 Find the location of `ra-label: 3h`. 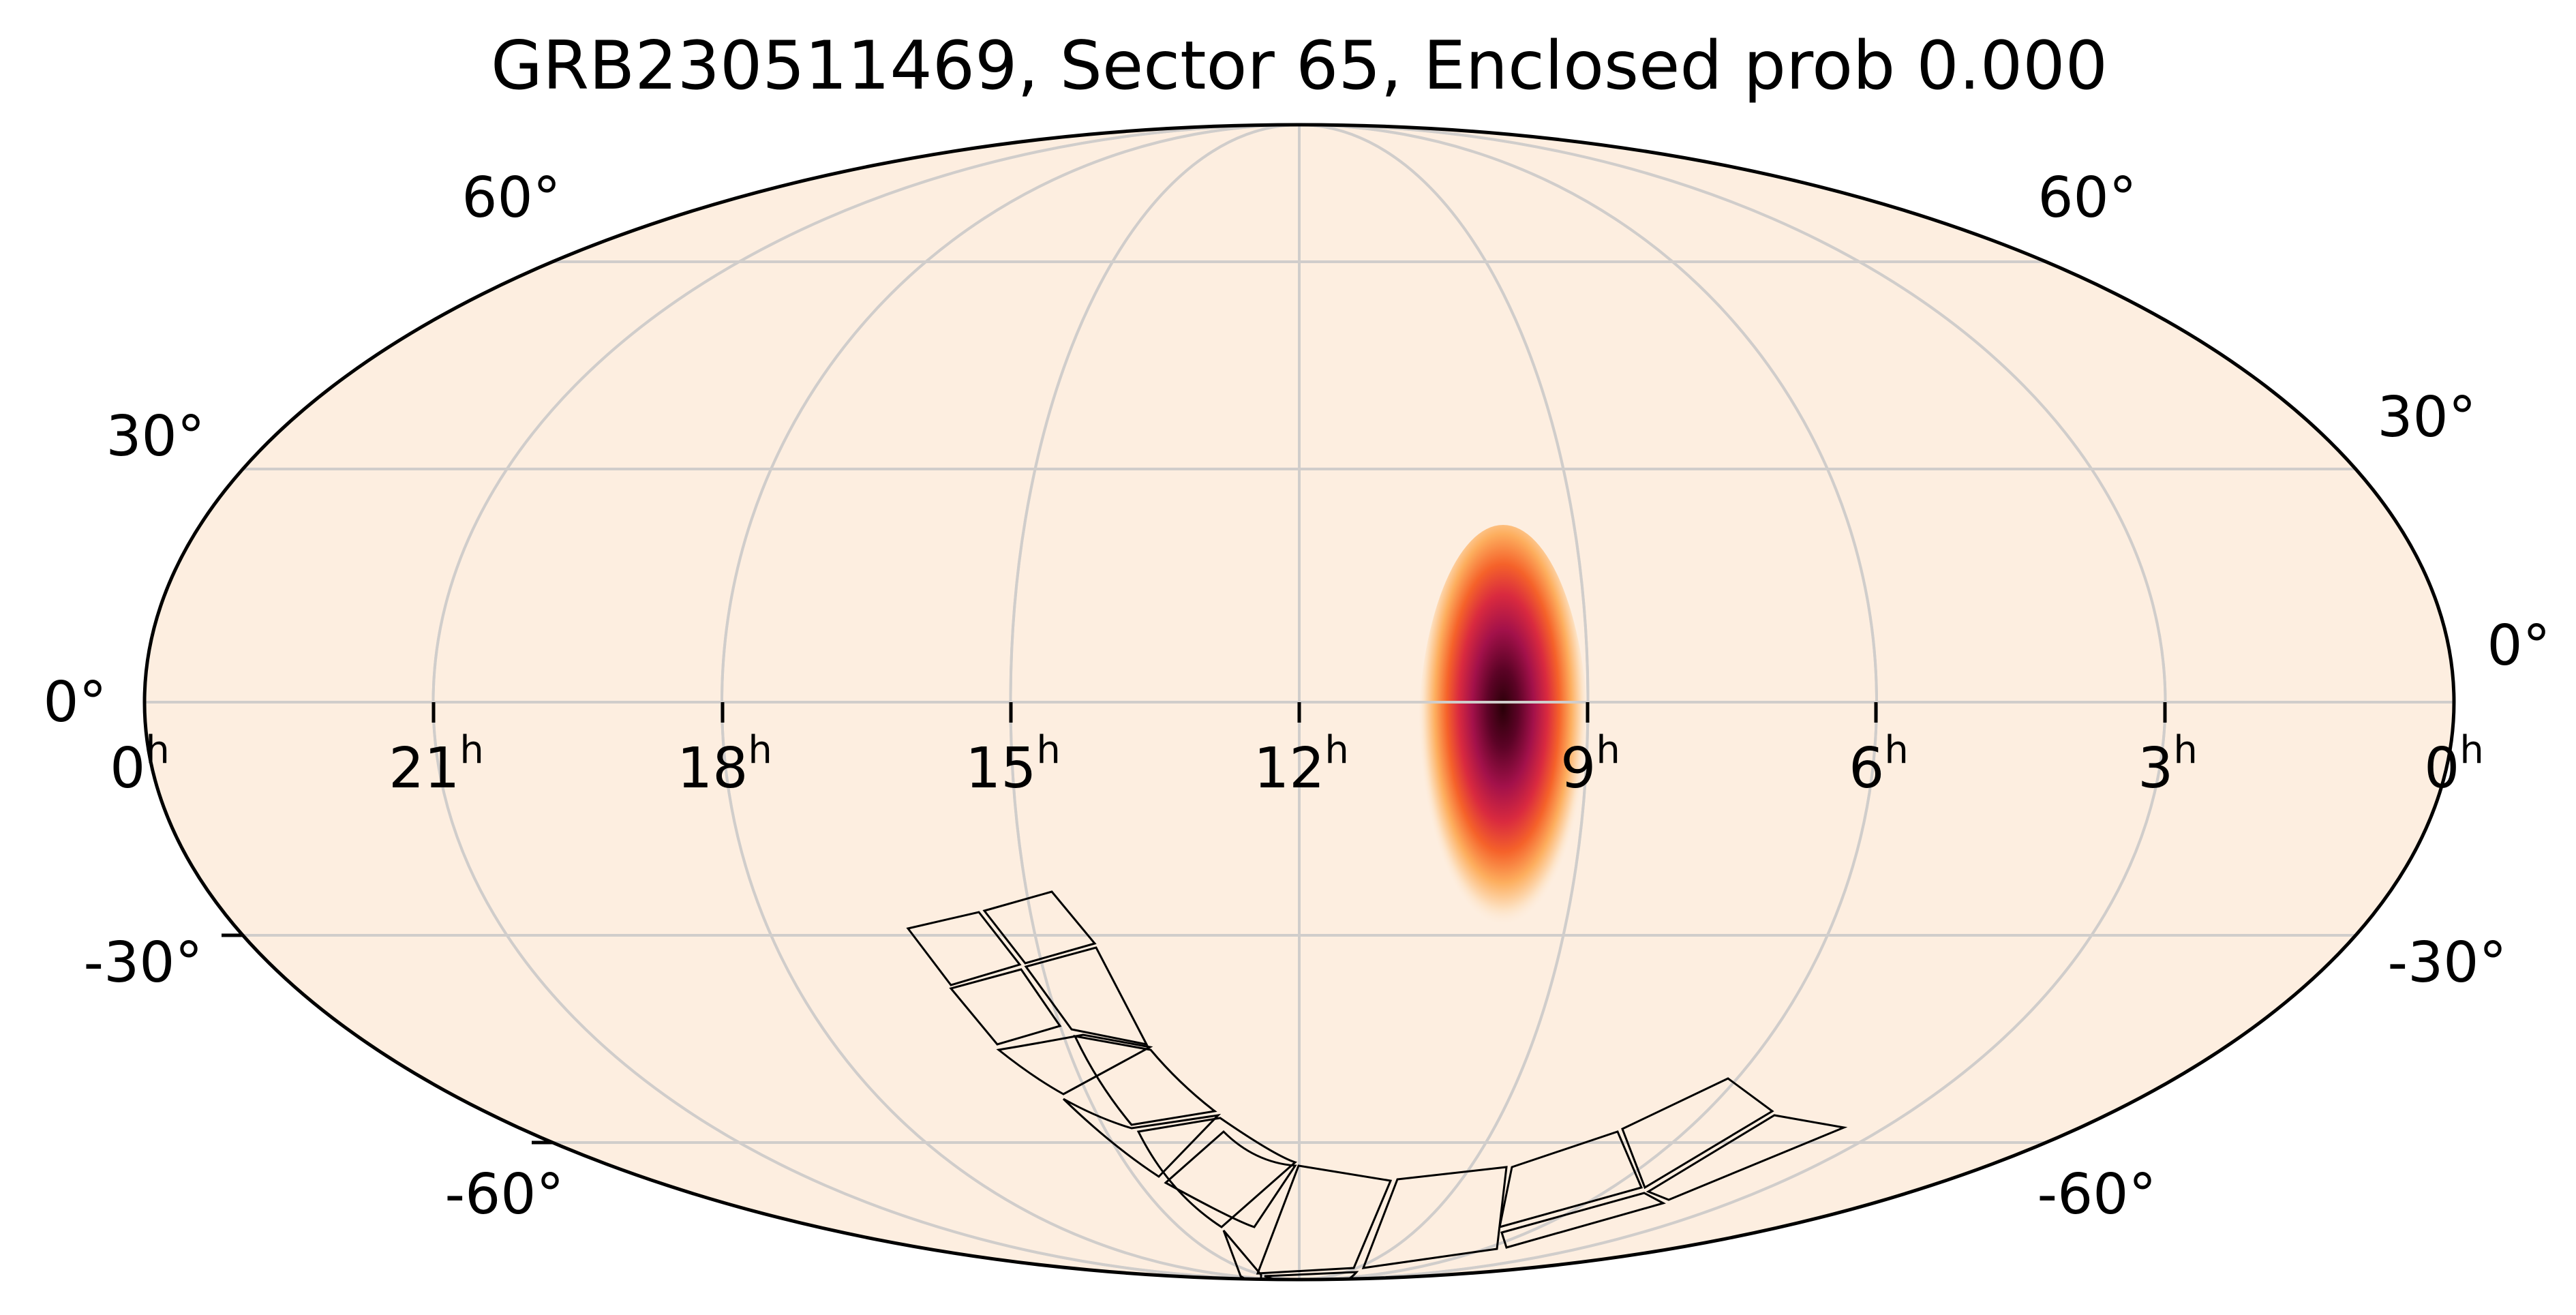

ra-label: 3h is located at coordinates (2168, 765).